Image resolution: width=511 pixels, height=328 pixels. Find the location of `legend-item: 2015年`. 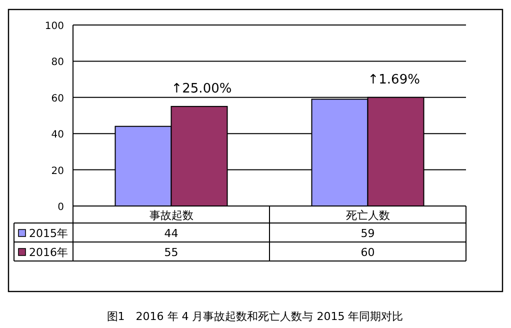

legend-item: 2015年 is located at coordinates (43, 233).